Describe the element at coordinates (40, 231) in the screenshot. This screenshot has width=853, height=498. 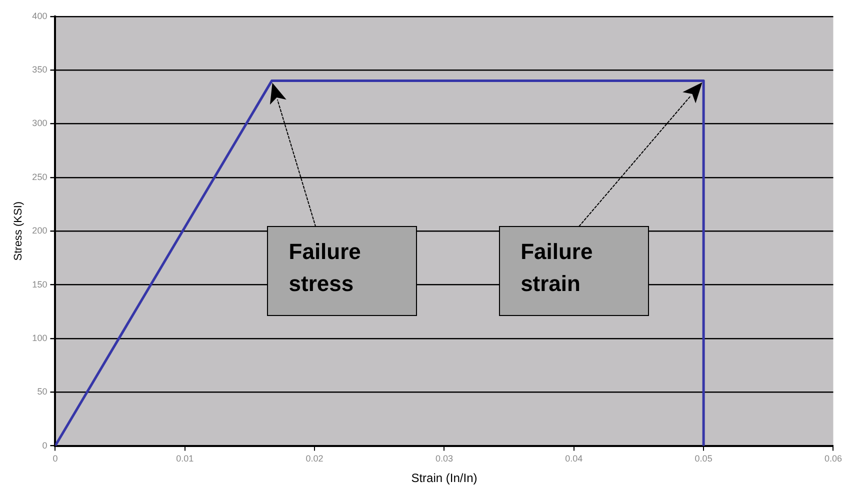
I see `y-tick-label: 200` at that location.